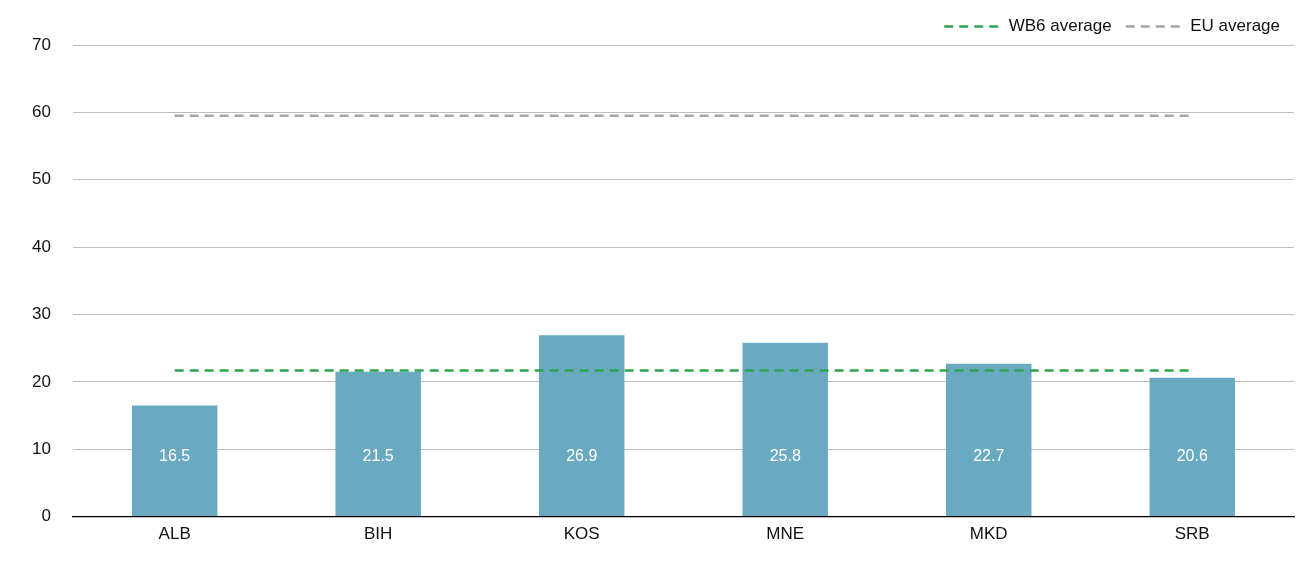 The height and width of the screenshot is (563, 1308). Describe the element at coordinates (46, 516) in the screenshot. I see `y-tick-label: 0` at that location.